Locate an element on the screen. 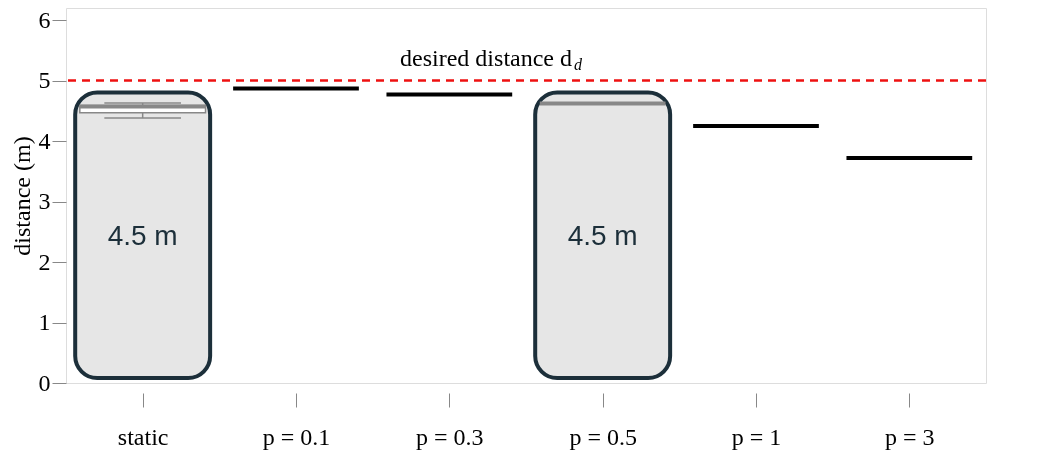  x-tick-label: p = 0.1 is located at coordinates (296, 436).